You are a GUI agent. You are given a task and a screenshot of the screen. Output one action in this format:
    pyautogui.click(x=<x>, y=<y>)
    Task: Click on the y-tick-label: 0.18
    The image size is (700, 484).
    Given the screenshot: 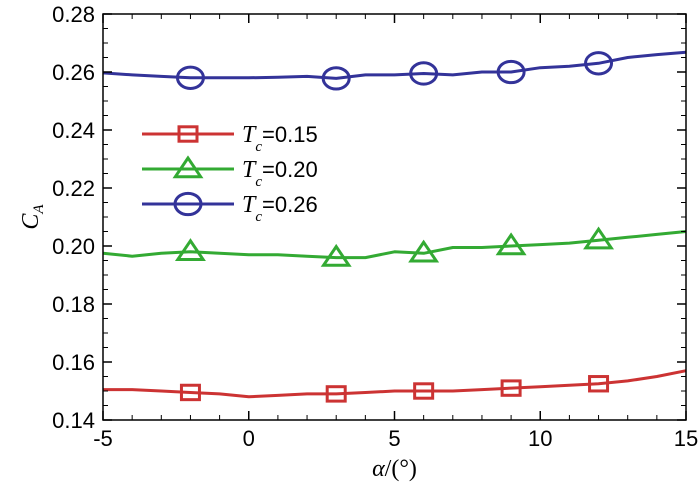 What is the action you would take?
    pyautogui.click(x=73, y=304)
    